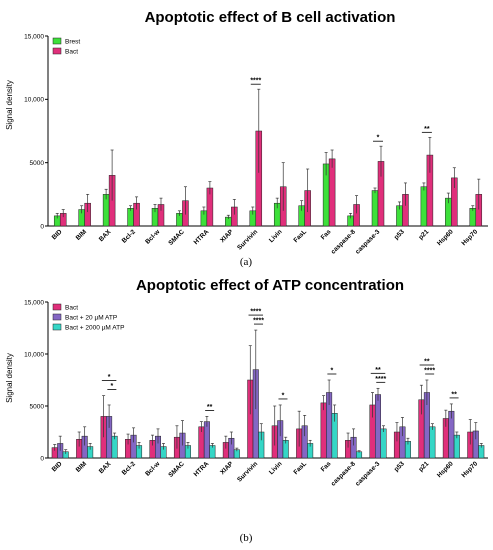 This screenshot has height=550, width=493. I want to click on chart-a-title: Apoptotic effect of B cell activation, so click(270, 17).